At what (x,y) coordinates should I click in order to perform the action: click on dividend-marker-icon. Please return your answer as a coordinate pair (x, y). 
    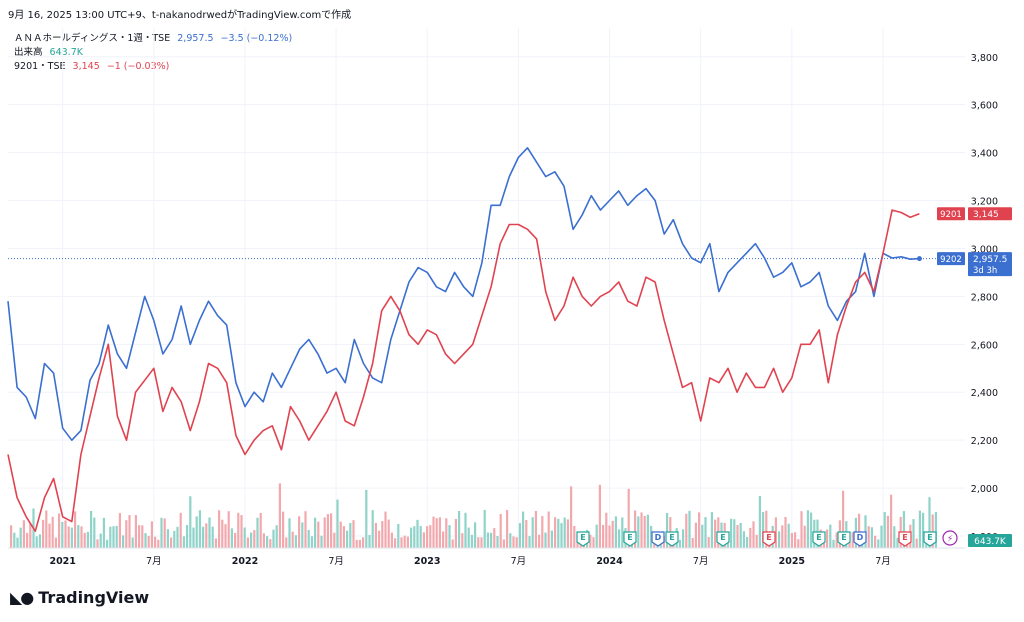
    Looking at the image, I should click on (860, 539).